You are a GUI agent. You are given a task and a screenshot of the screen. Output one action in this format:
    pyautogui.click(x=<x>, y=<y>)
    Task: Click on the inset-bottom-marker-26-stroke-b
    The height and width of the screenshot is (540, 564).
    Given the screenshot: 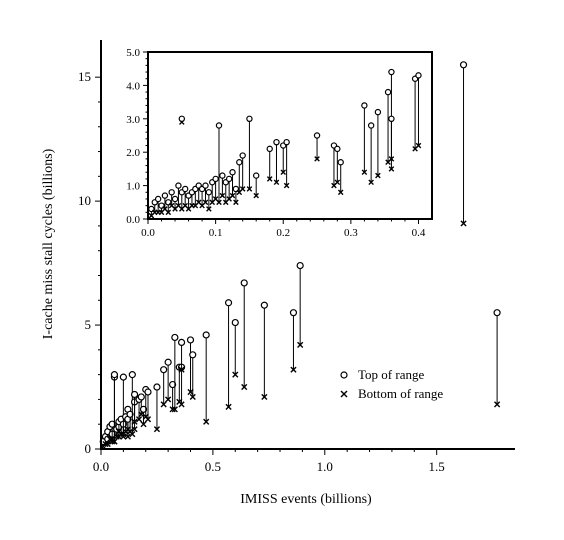 What is the action you would take?
    pyautogui.click(x=236, y=202)
    